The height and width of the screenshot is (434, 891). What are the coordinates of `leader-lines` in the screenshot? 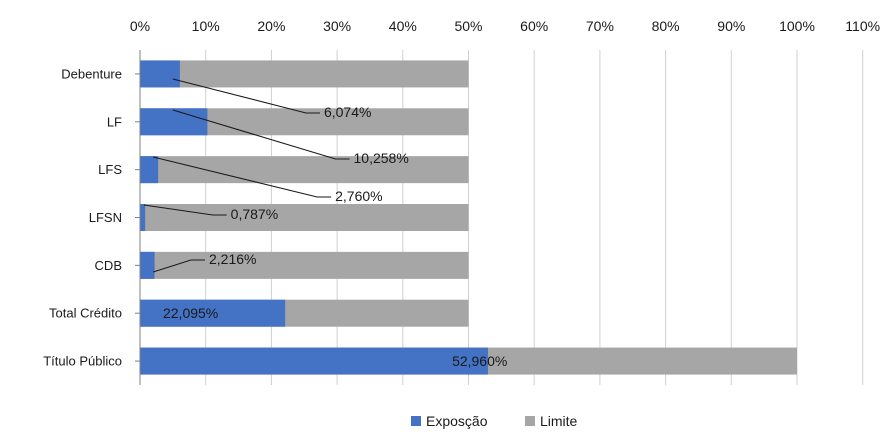 It's located at (246, 175).